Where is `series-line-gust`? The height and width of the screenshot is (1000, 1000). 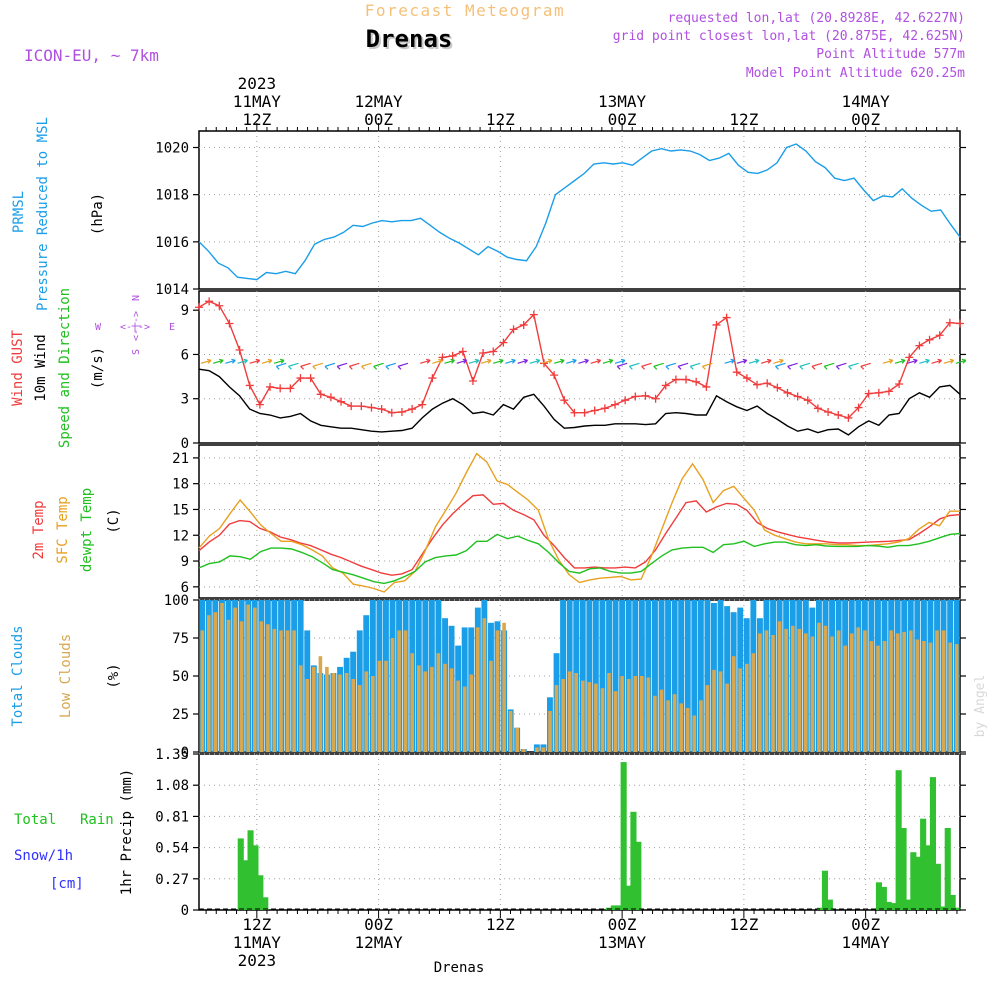
series-line-gust is located at coordinates (579, 359).